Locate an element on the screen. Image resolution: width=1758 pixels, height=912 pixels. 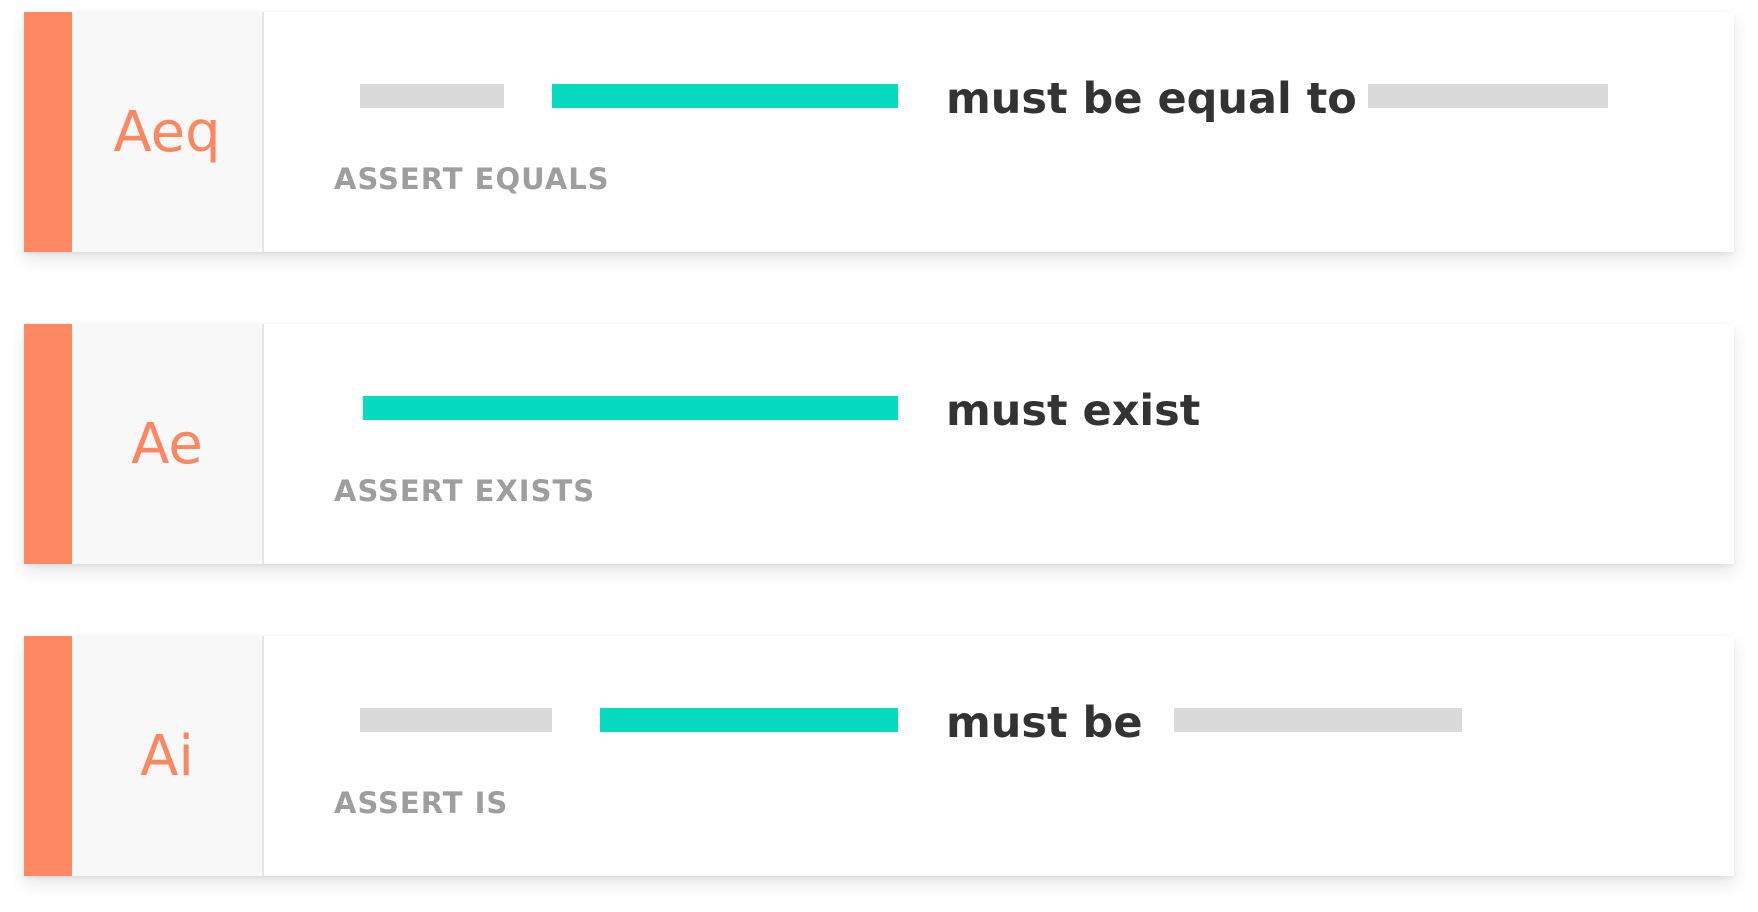
assertion-label: ASSERT EXISTS is located at coordinates (465, 491).